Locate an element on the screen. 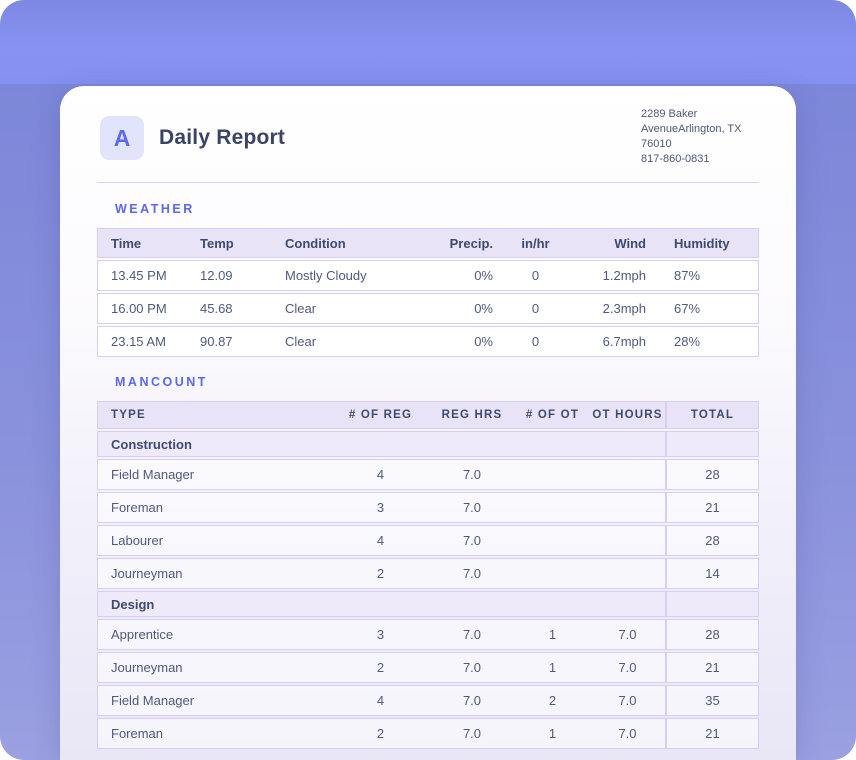 This screenshot has width=856, height=760. company-logo-badge: A is located at coordinates (122, 138).